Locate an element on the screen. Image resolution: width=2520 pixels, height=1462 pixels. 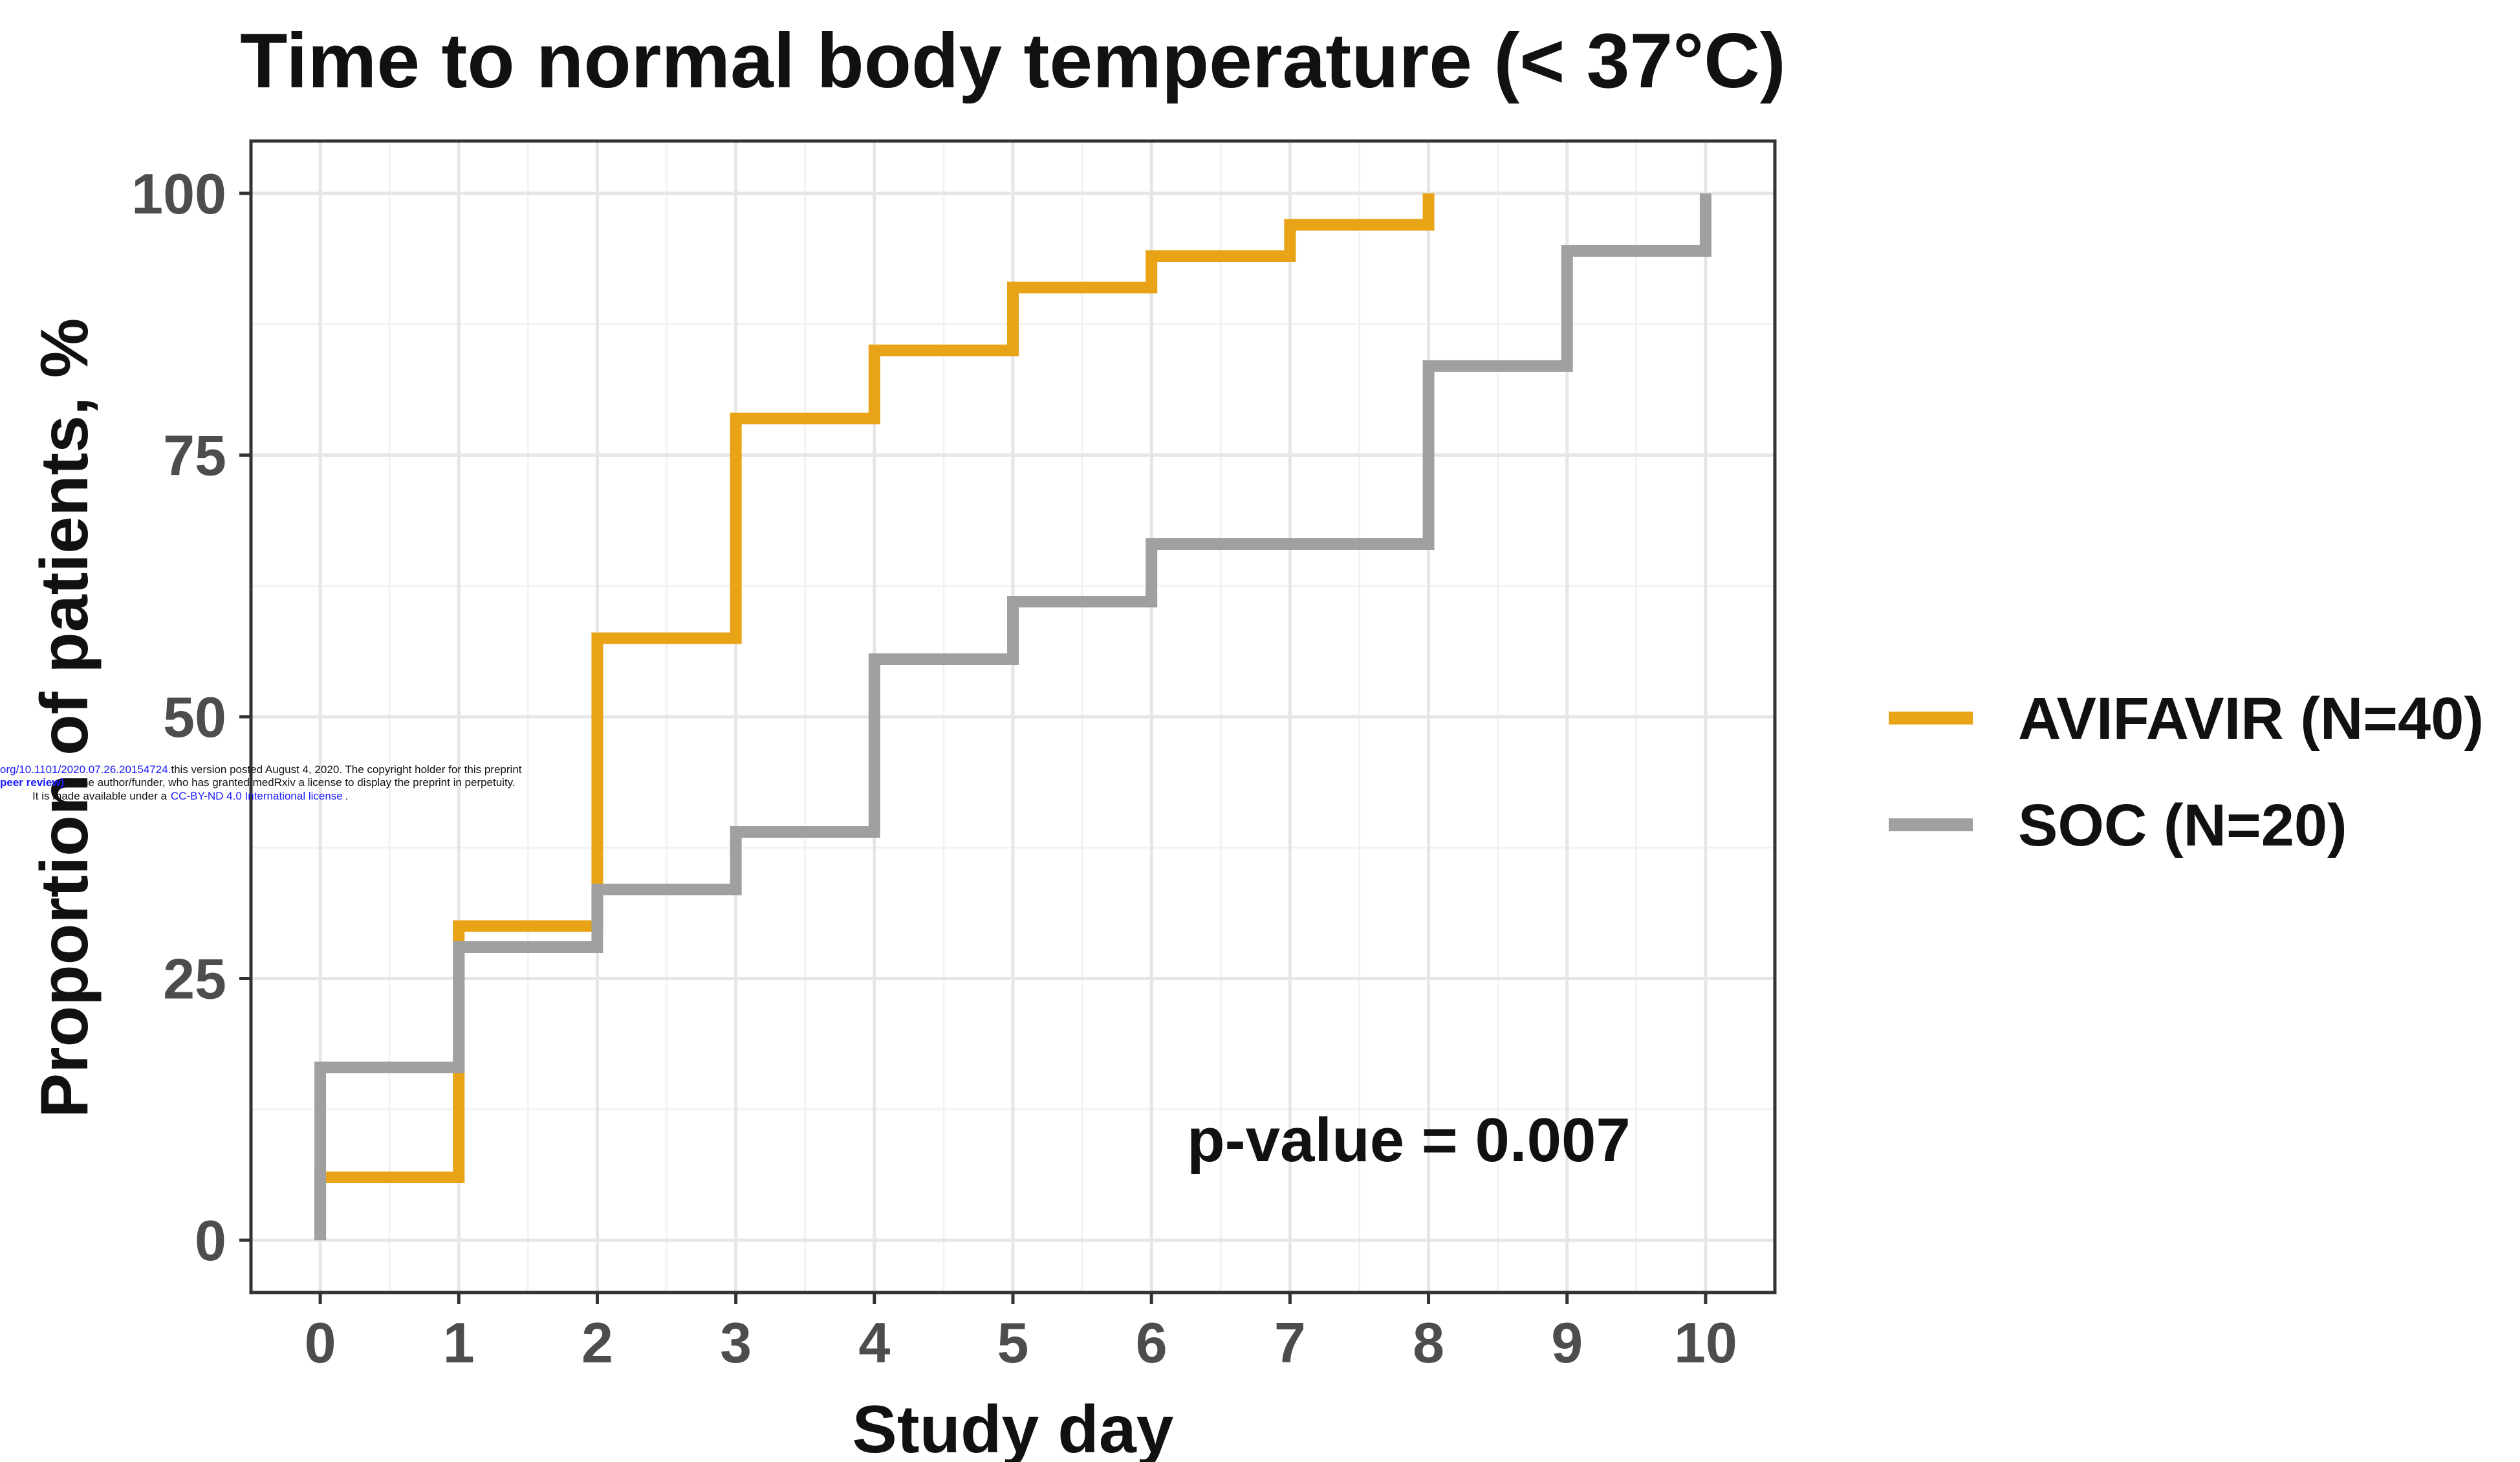
y-tick-label: 75 is located at coordinates (194, 455).